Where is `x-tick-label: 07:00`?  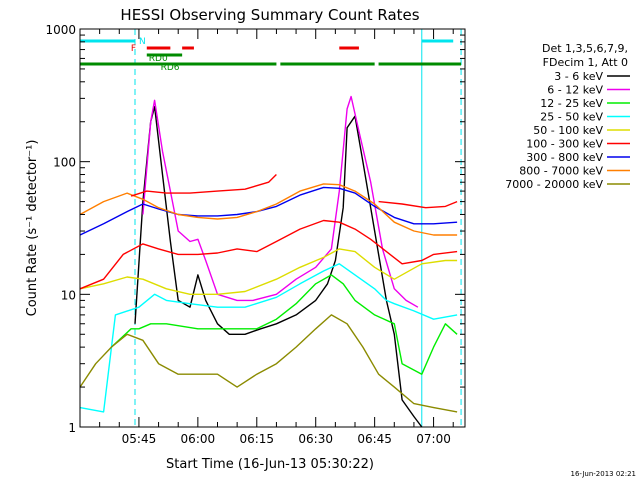
x-tick-label: 07:00 is located at coordinates (433, 439).